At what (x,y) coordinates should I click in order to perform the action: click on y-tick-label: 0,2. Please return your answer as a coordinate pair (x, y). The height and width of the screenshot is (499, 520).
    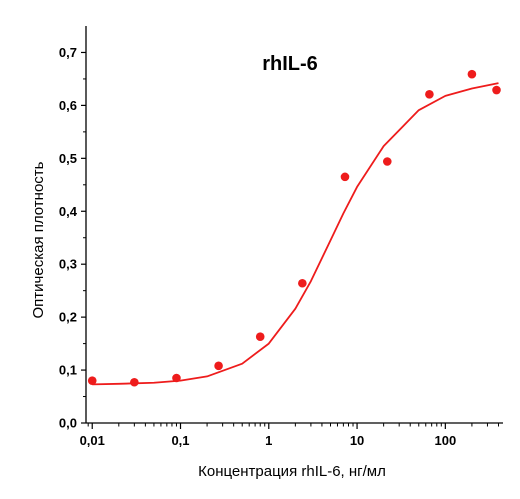
    Looking at the image, I should click on (68, 317).